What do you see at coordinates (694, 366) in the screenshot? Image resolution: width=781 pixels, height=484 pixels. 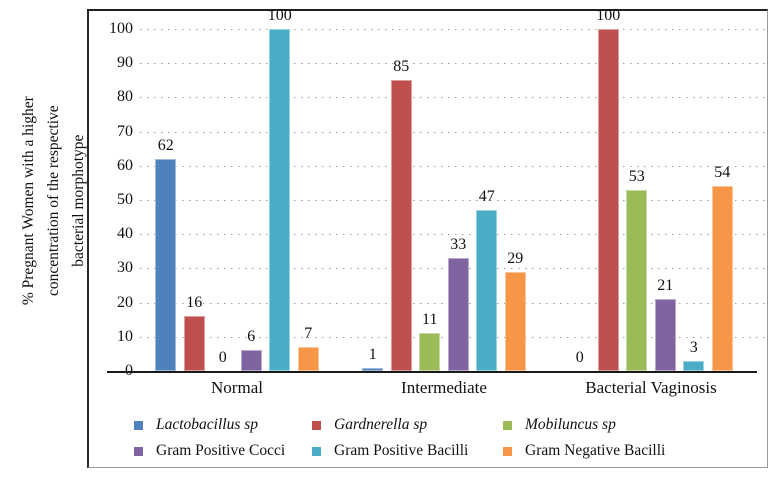 I see `bar-gram-positive-bacilli-bacterial-vaginosis` at bounding box center [694, 366].